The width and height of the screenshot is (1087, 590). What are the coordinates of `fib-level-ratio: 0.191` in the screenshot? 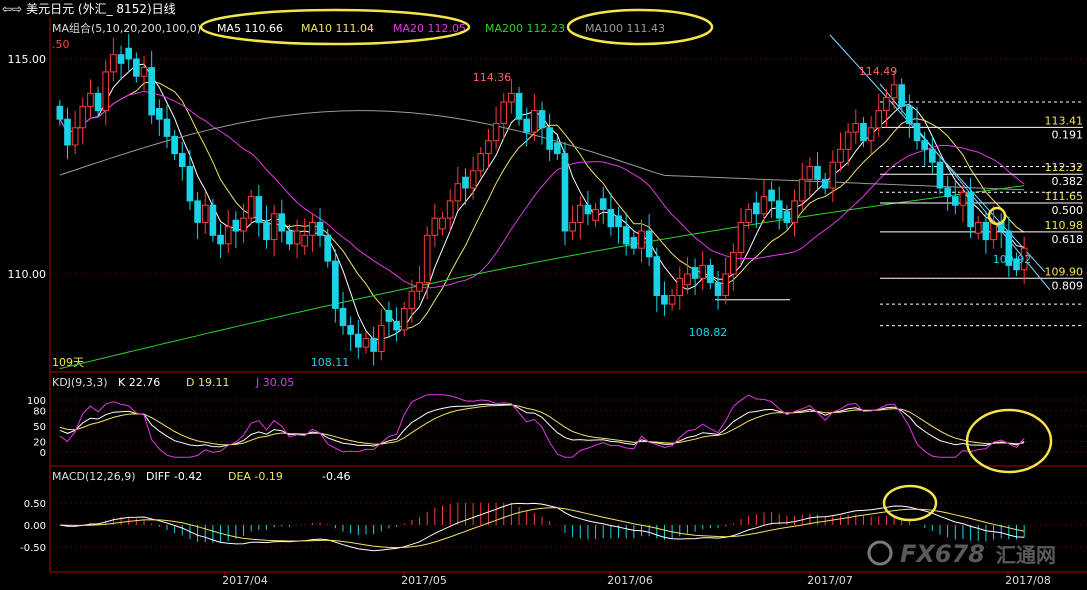 It's located at (1068, 134).